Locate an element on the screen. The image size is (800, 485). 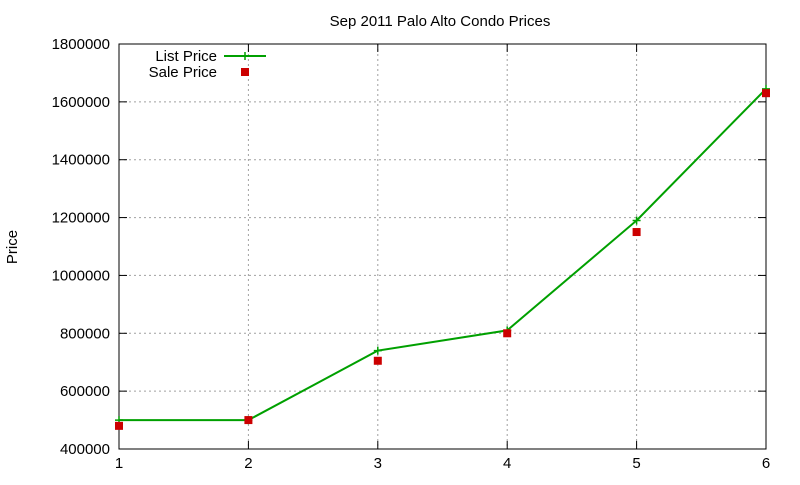
y-tick-label: 400000 is located at coordinates (85, 449).